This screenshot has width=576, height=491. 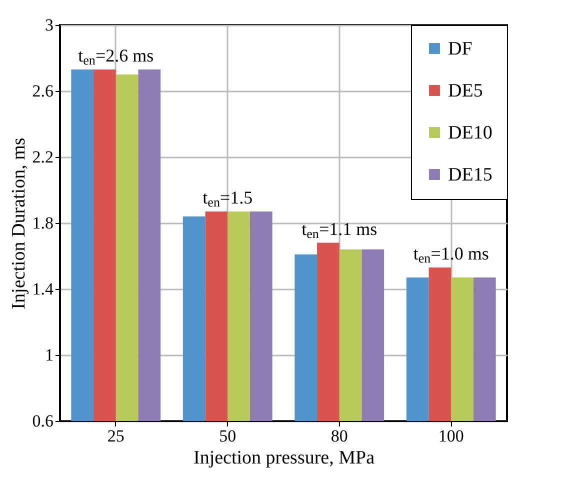 What do you see at coordinates (339, 436) in the screenshot?
I see `x-tick-label: 80` at bounding box center [339, 436].